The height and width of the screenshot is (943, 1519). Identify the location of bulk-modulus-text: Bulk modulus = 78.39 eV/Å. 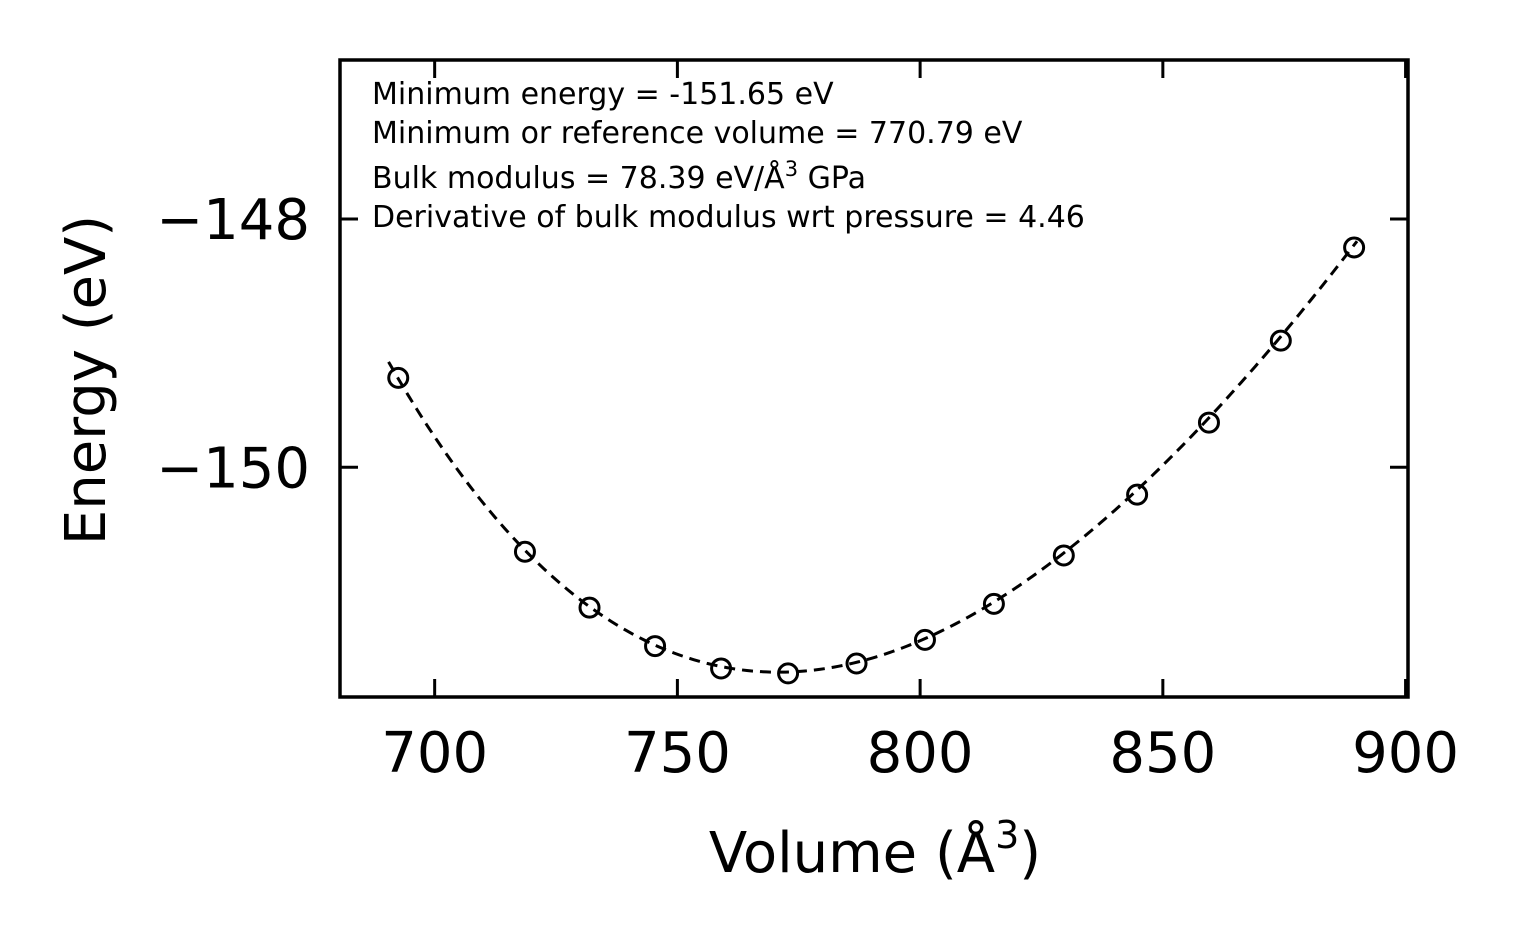
(578, 178).